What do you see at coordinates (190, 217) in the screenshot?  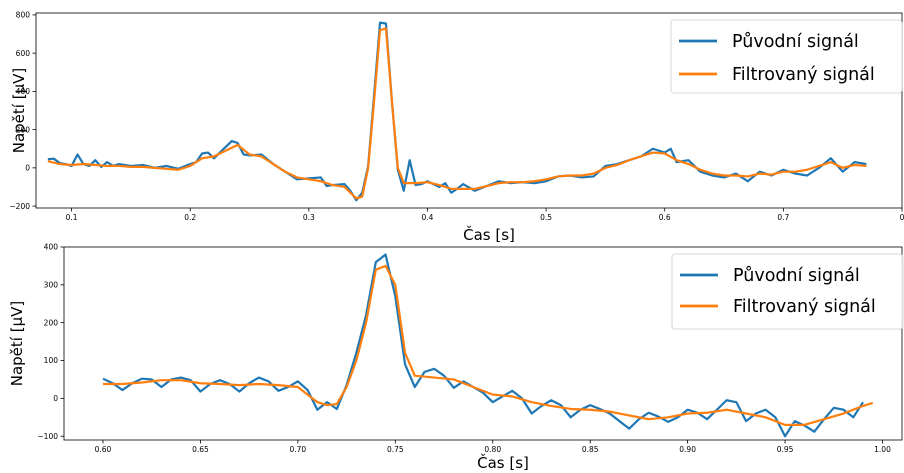 I see `x-tick-label: 0.2` at bounding box center [190, 217].